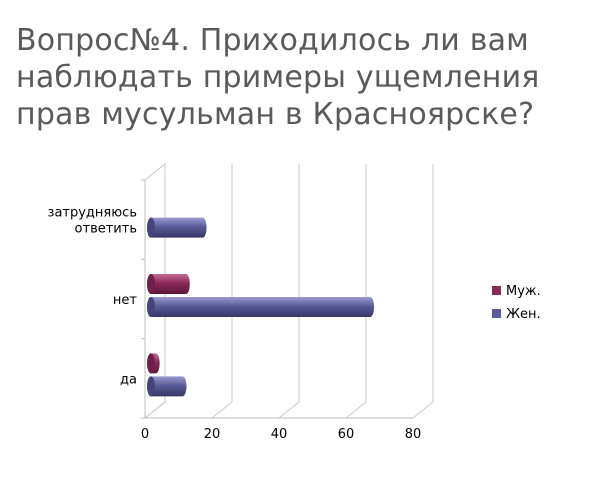  Describe the element at coordinates (523, 314) in the screenshot. I see `legend-label: Жен.` at that location.